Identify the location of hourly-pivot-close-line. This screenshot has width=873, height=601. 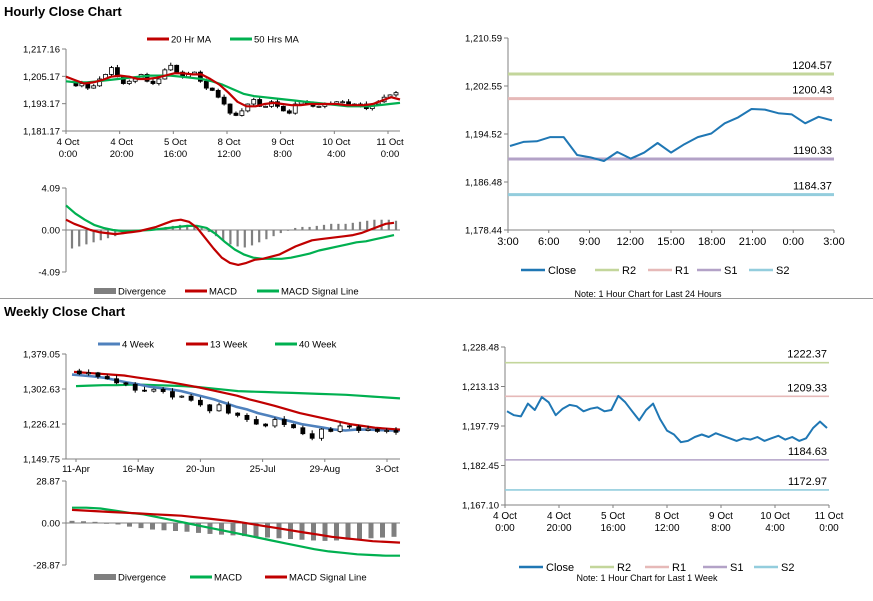
(671, 135).